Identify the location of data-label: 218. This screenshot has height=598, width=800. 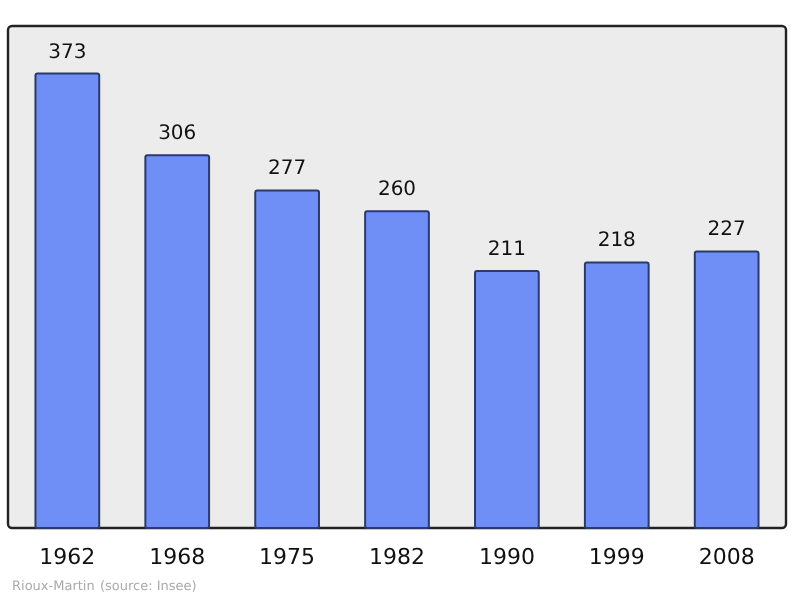
(616, 241).